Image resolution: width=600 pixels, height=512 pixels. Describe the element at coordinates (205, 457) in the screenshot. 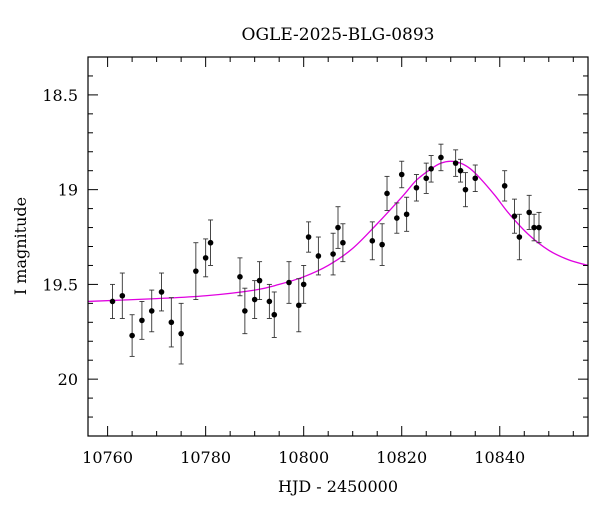

I see `x-tick-label: 10780` at that location.